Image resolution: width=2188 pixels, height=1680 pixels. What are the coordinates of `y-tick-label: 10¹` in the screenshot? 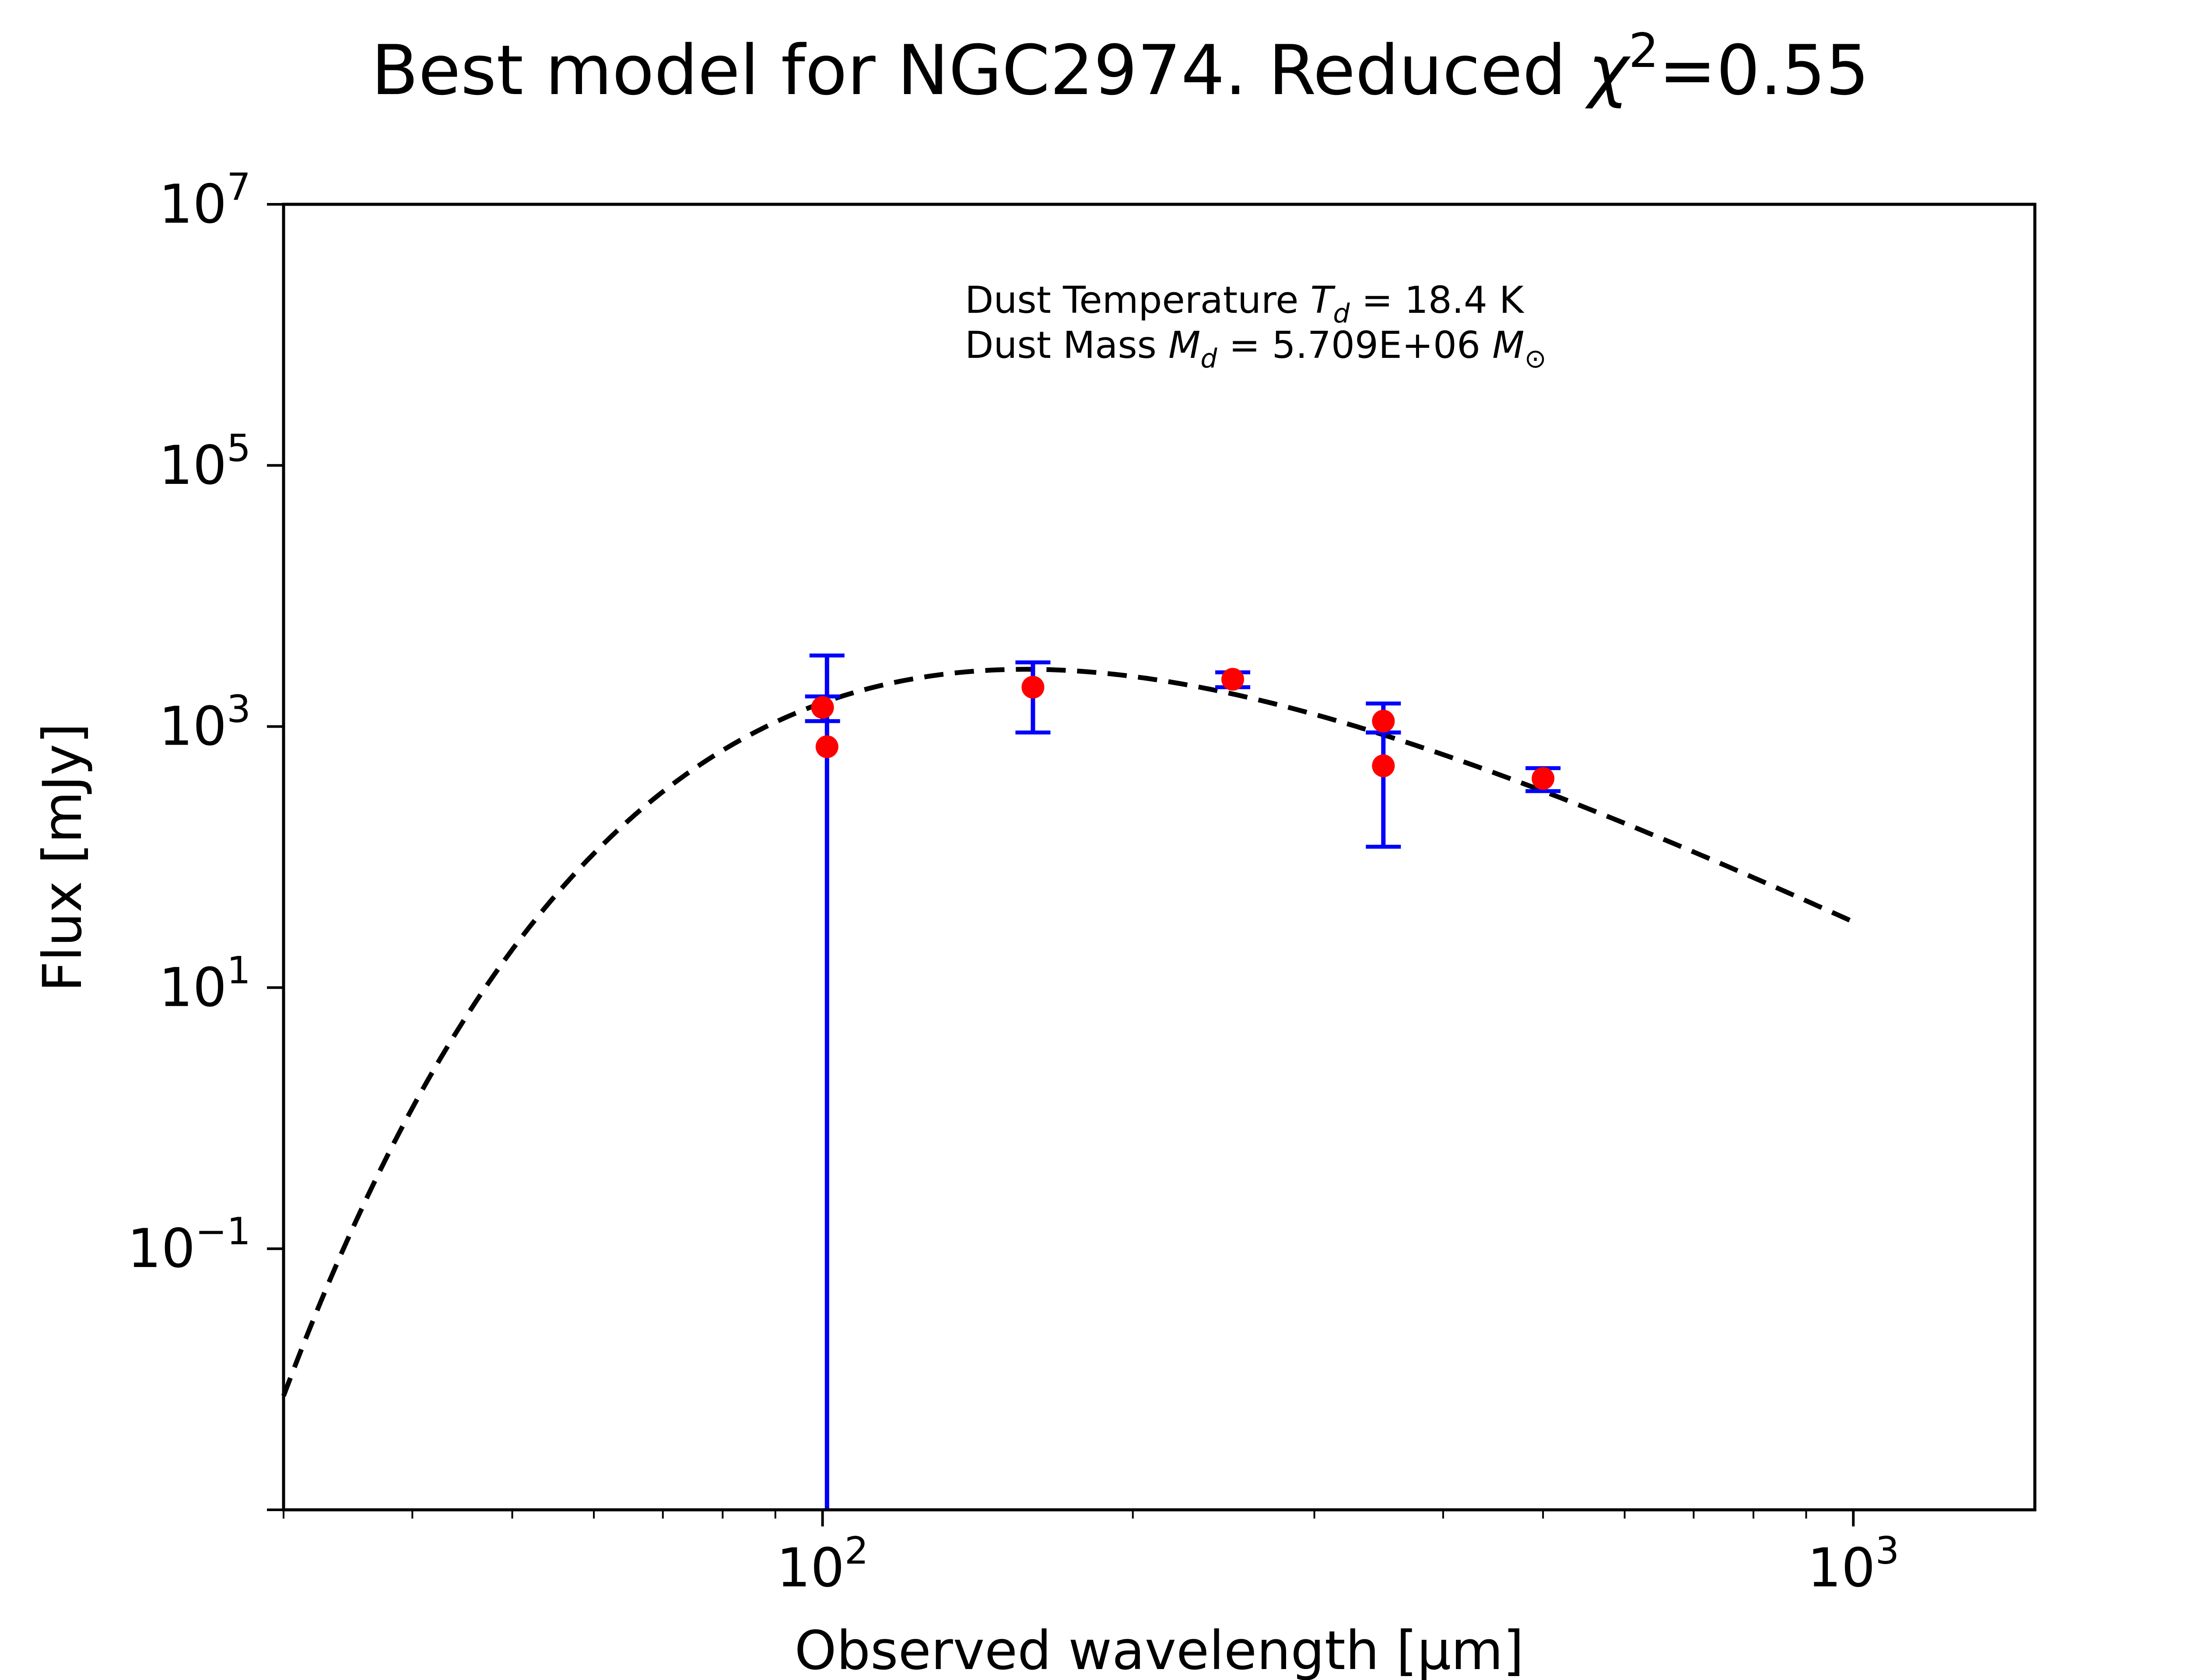 It's located at (205, 983).